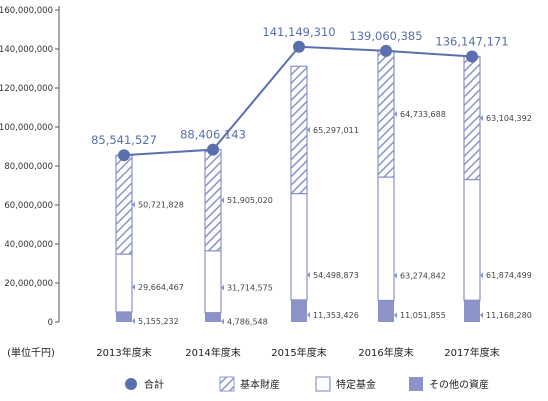 This screenshot has height=401, width=548. What do you see at coordinates (509, 315) in the screenshot?
I see `label-other-assets: 11,168,280` at bounding box center [509, 315].